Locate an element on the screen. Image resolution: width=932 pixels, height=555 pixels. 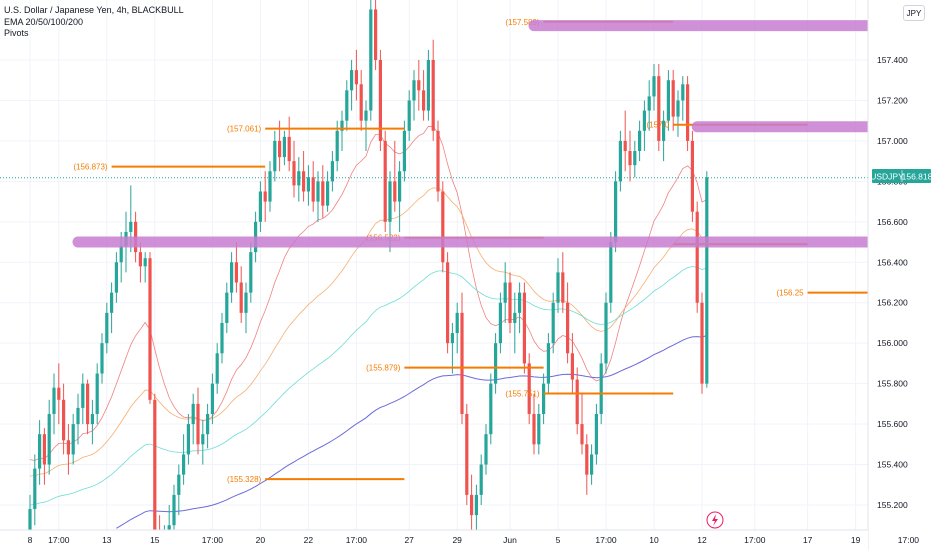
currency-button: JPY is located at coordinates (914, 13).